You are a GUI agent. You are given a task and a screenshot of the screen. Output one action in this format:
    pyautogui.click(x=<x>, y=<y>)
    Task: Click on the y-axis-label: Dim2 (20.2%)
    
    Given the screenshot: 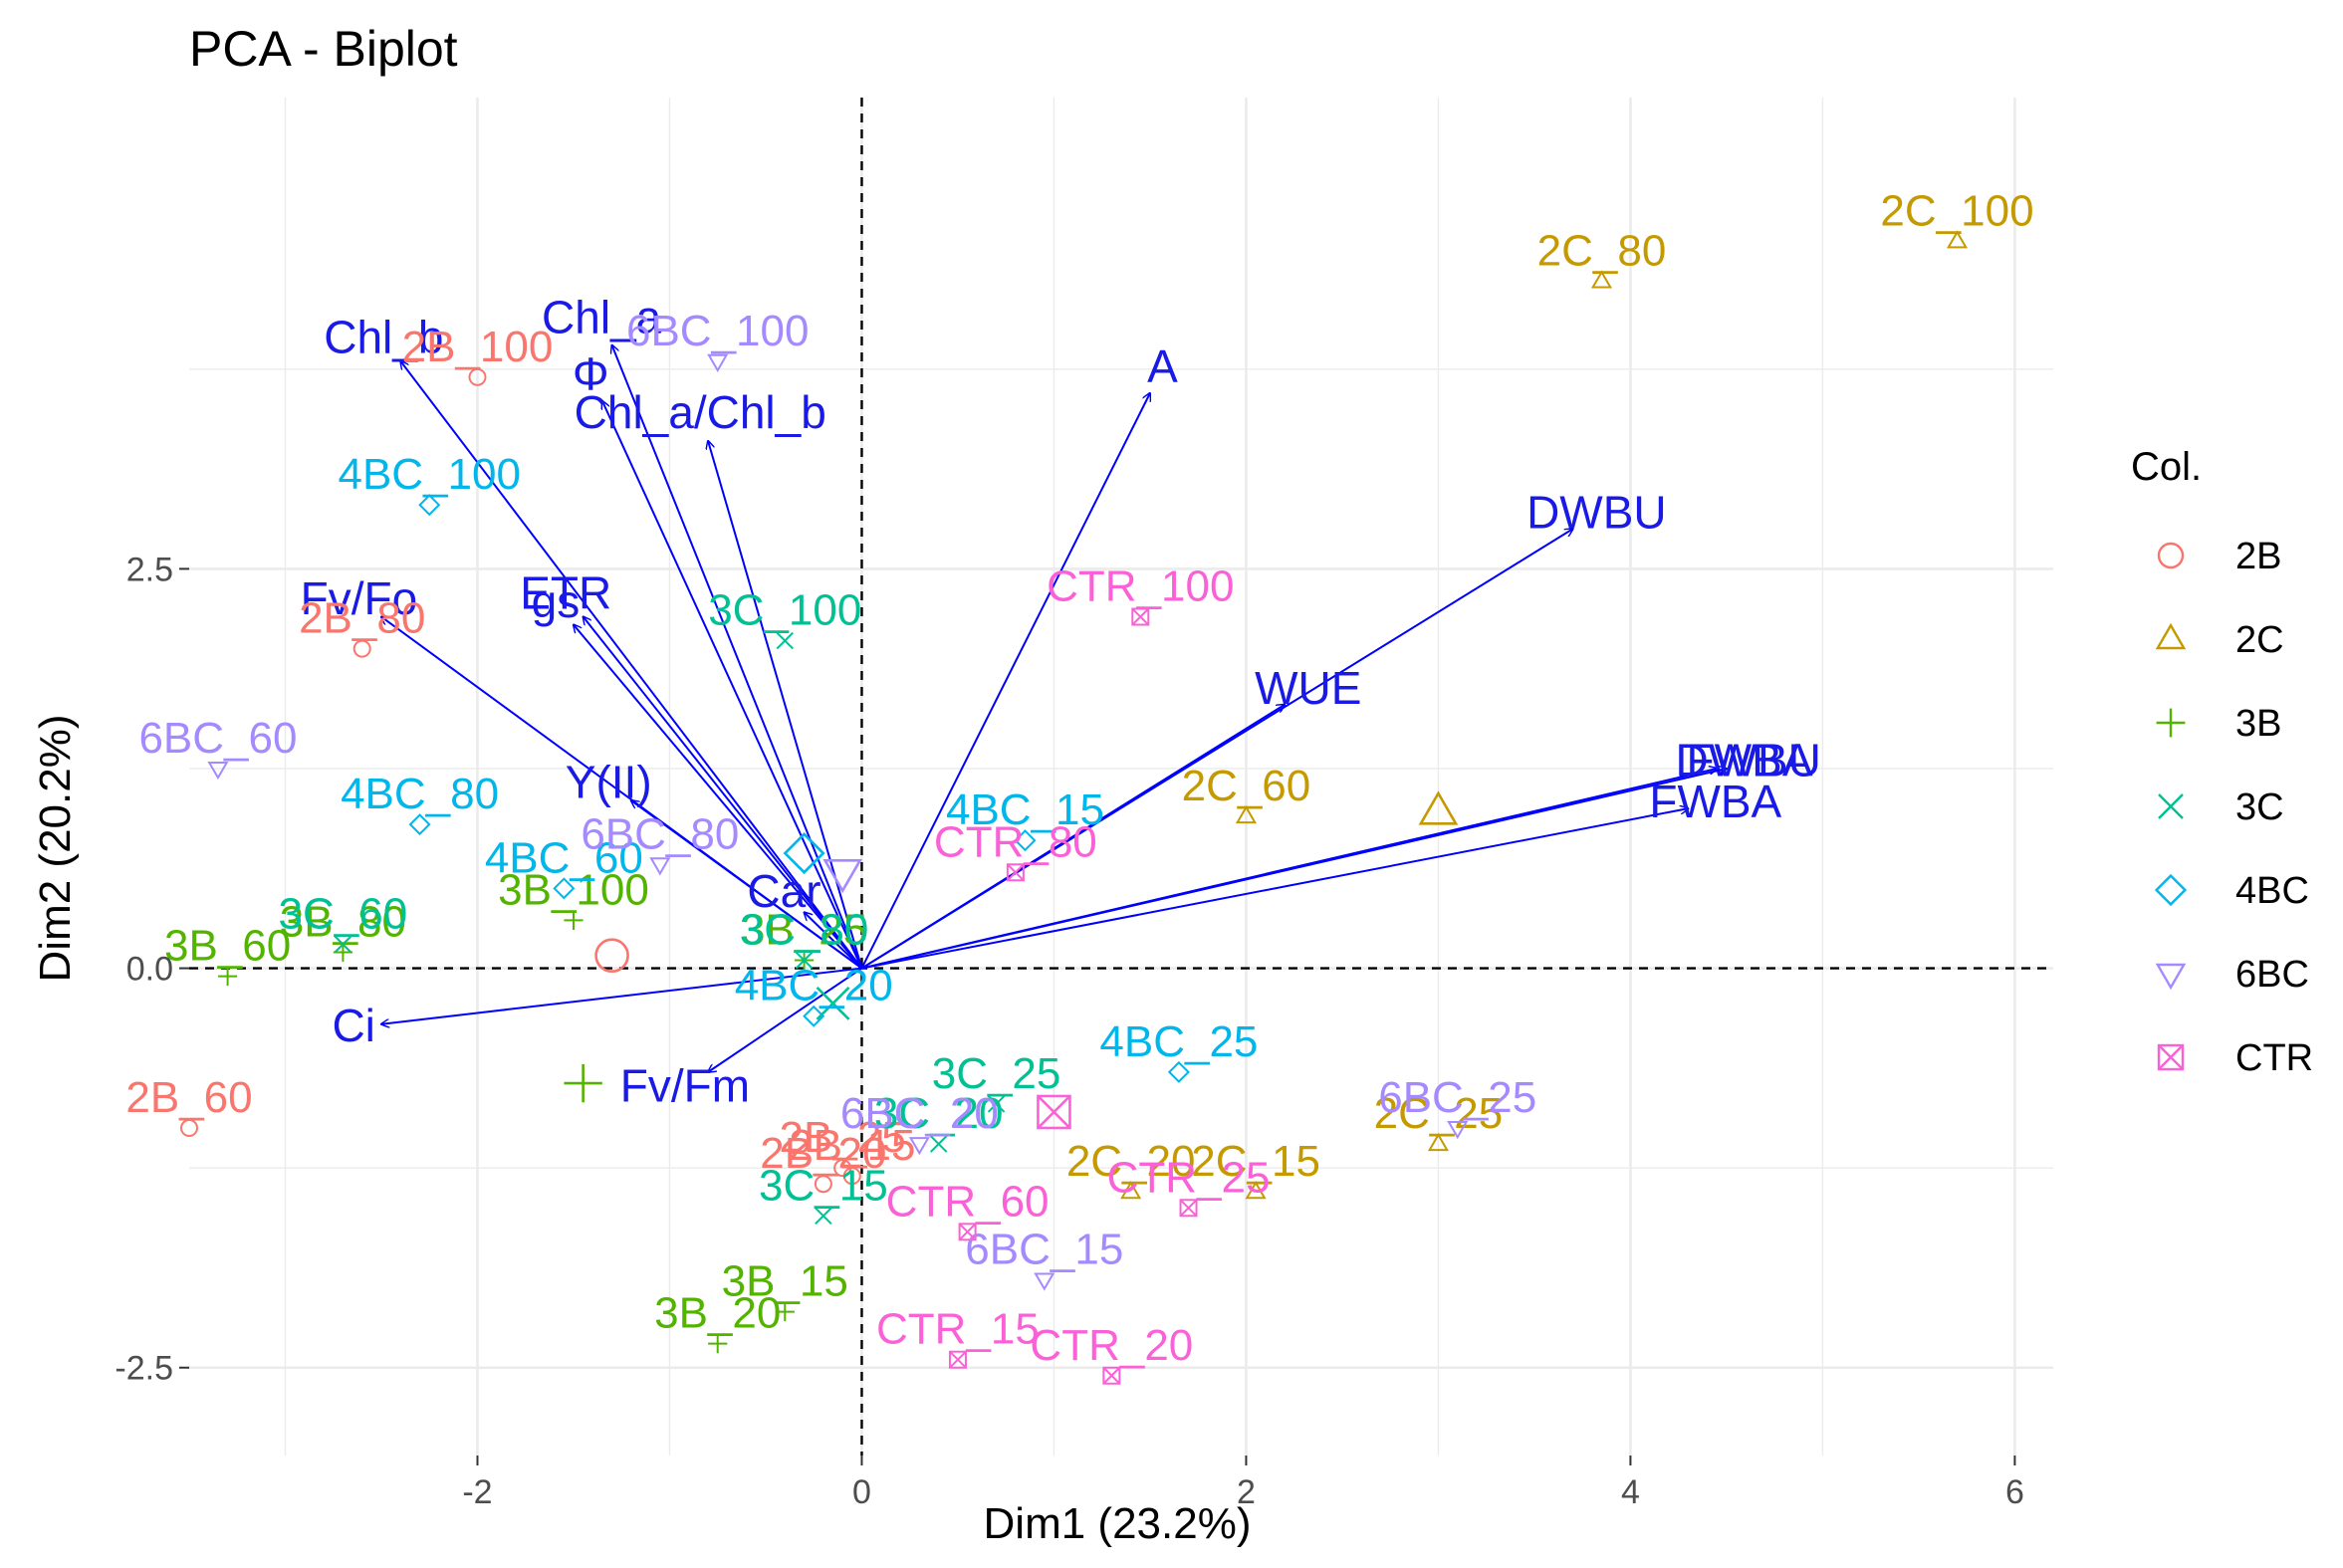 What is the action you would take?
    pyautogui.click(x=56, y=849)
    